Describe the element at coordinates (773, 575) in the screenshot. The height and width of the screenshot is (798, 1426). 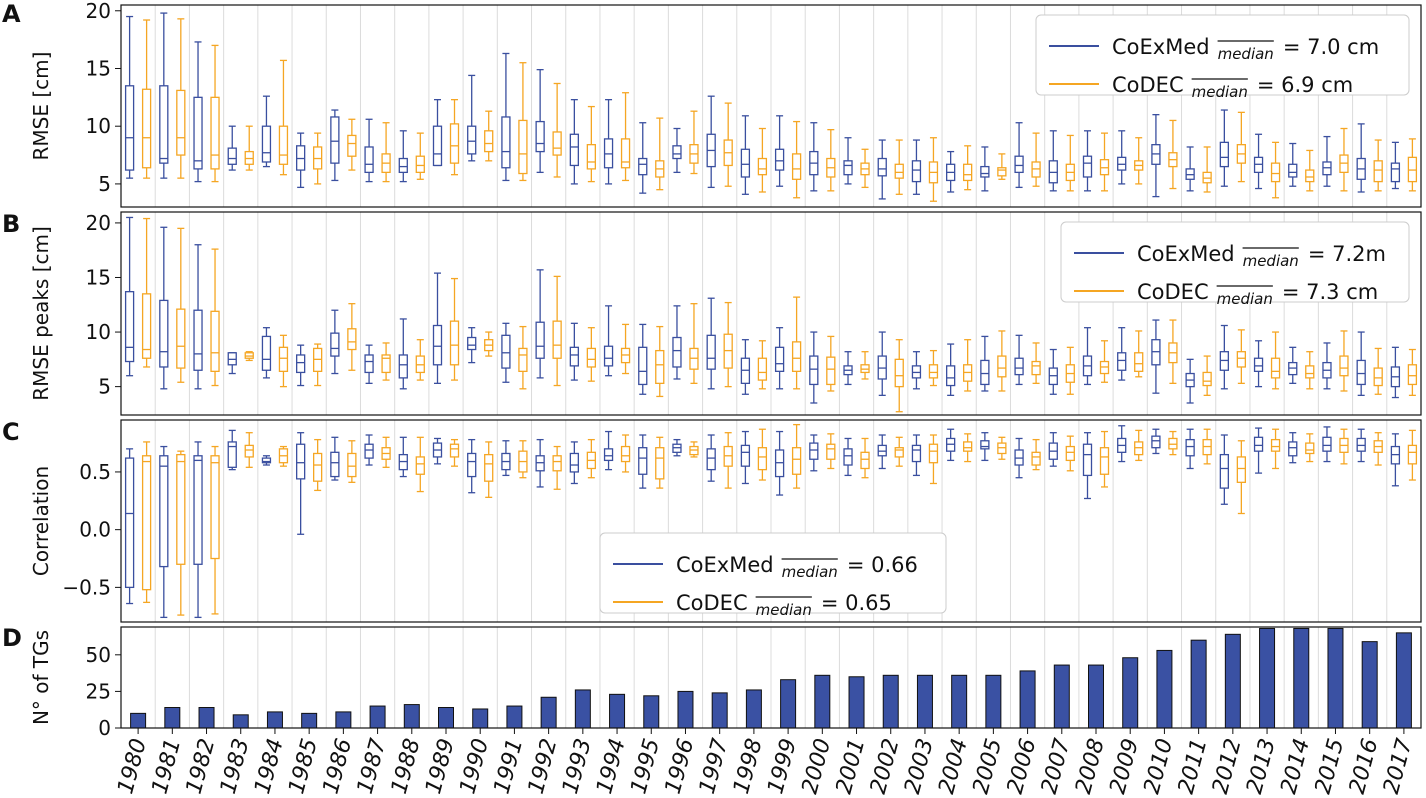
I see `legend: CoExMed median = 0.66 CoDEC median = 0.65` at that location.